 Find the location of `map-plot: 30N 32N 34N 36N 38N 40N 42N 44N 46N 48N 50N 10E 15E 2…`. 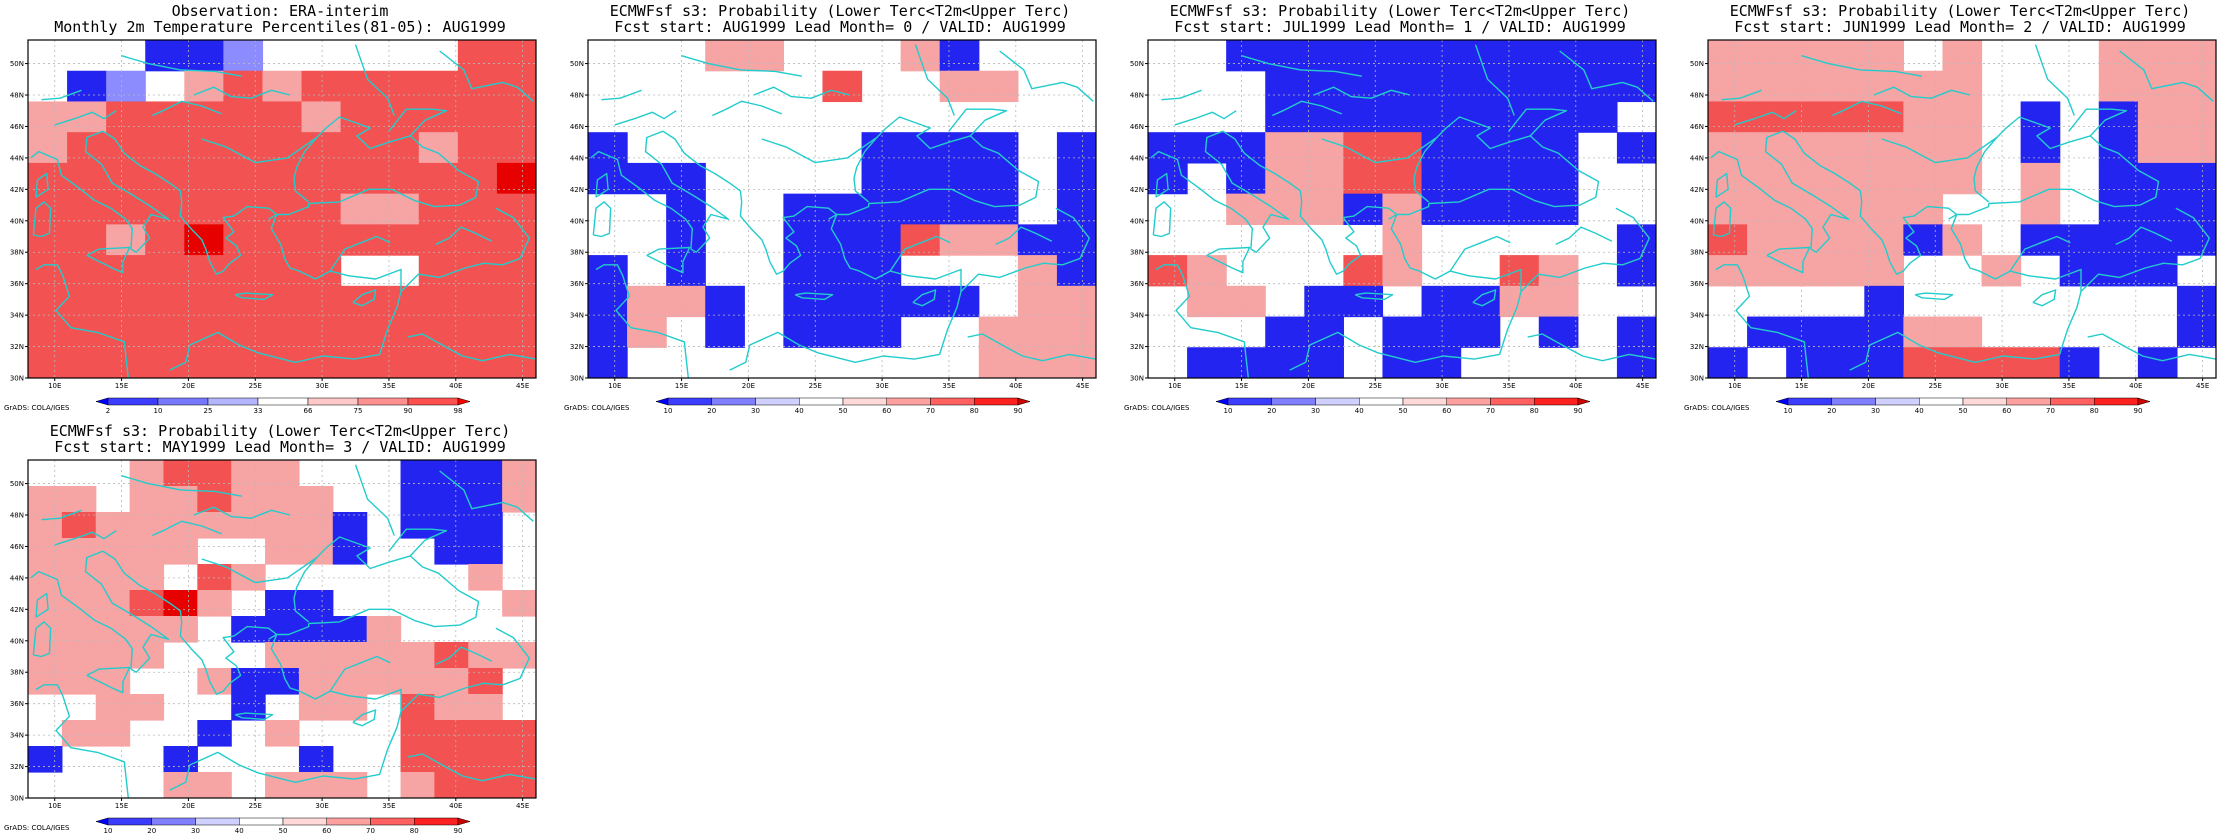

map-plot: 30N 32N 34N 36N 38N 40N 42N 44N 46N 48N 50N 10E 15E 2… is located at coordinates (1393, 227).